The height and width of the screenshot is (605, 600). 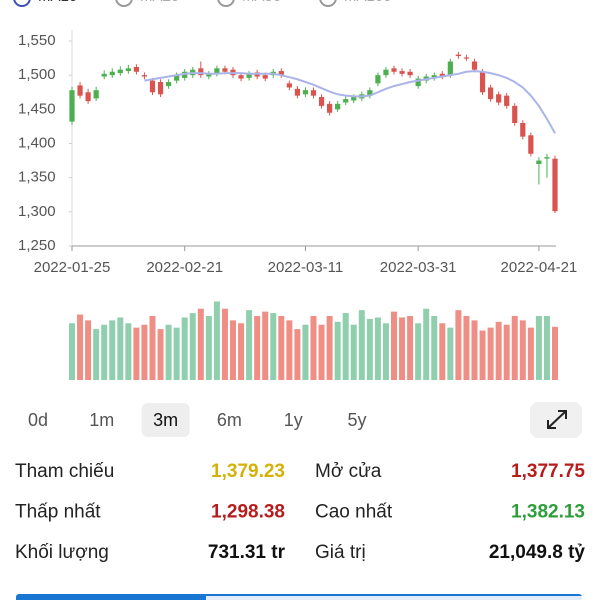 I want to click on legend-label: MA20, so click(x=159, y=2).